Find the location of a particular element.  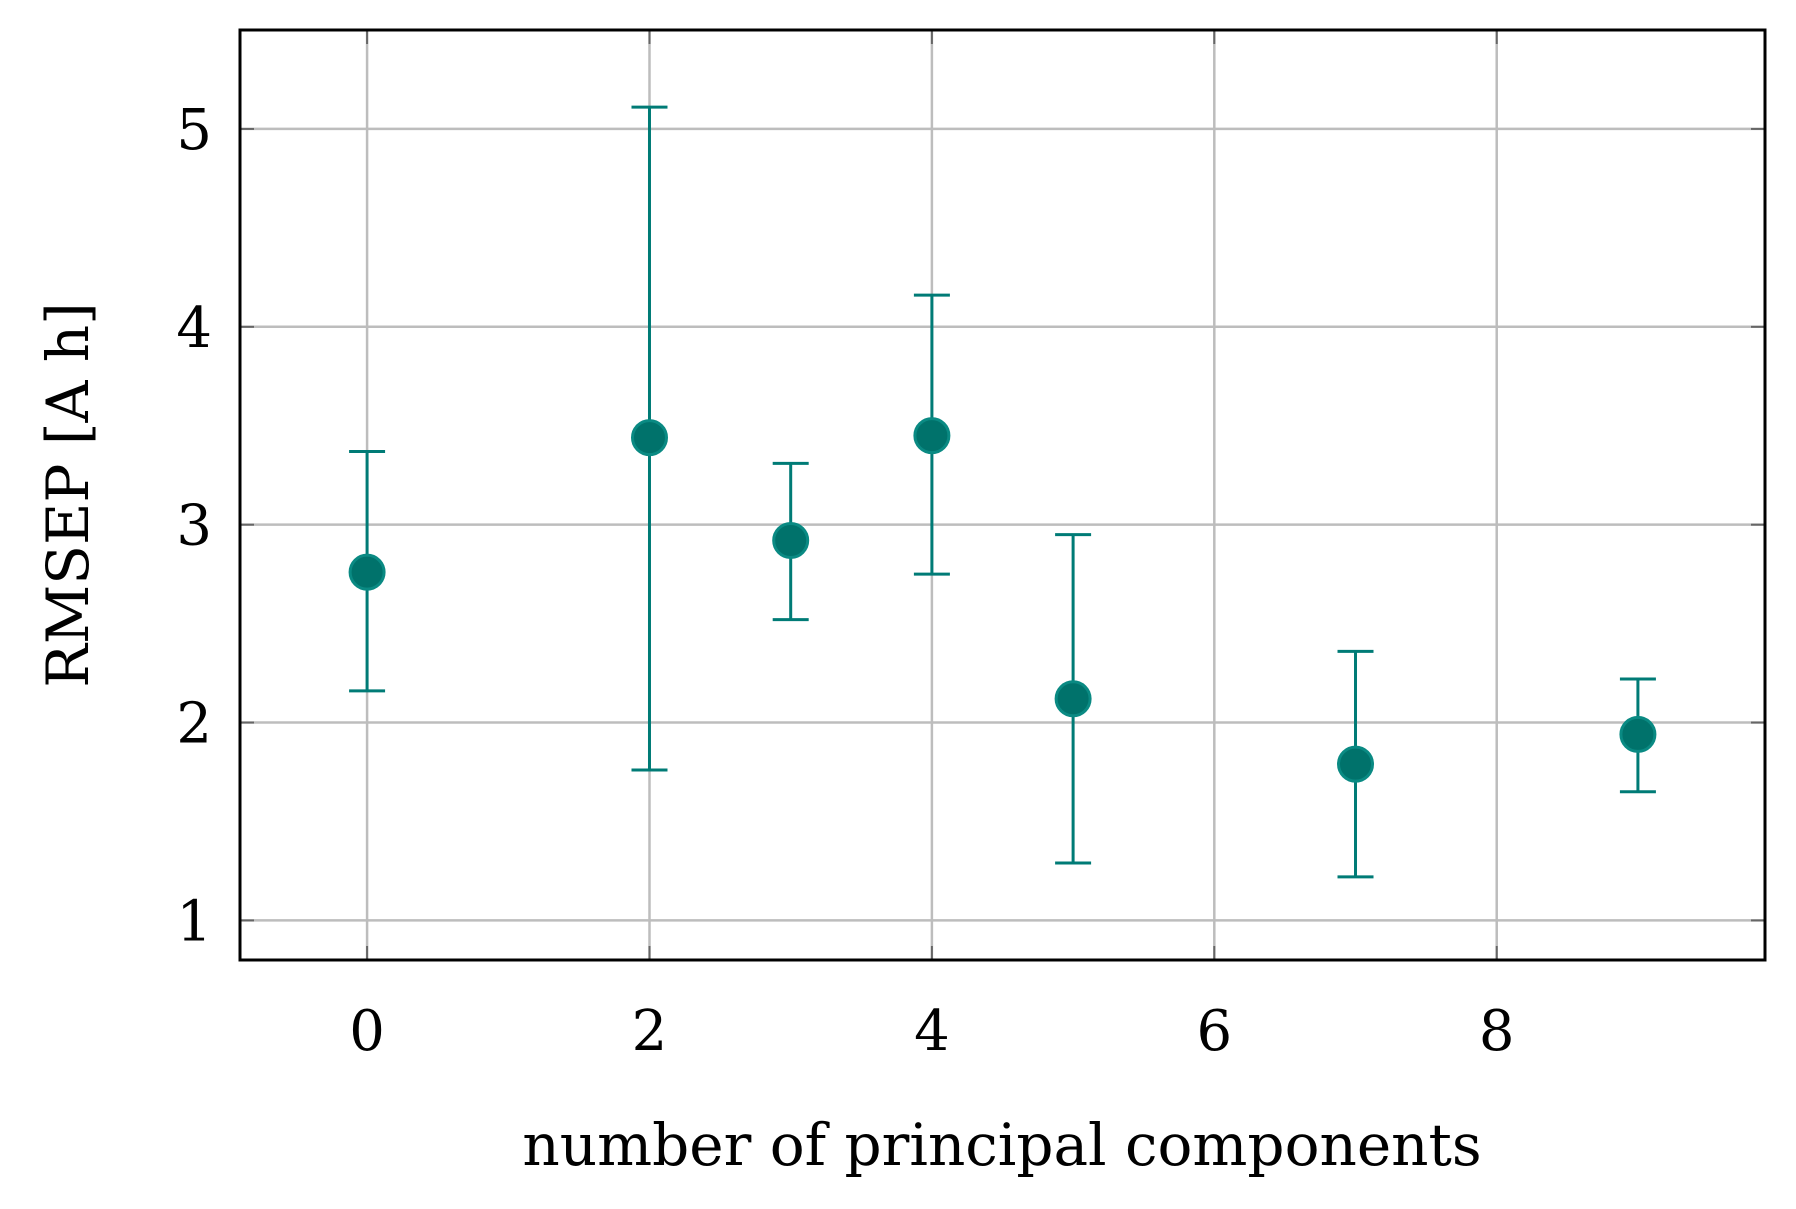

y-tick-label: 3 is located at coordinates (194, 526).